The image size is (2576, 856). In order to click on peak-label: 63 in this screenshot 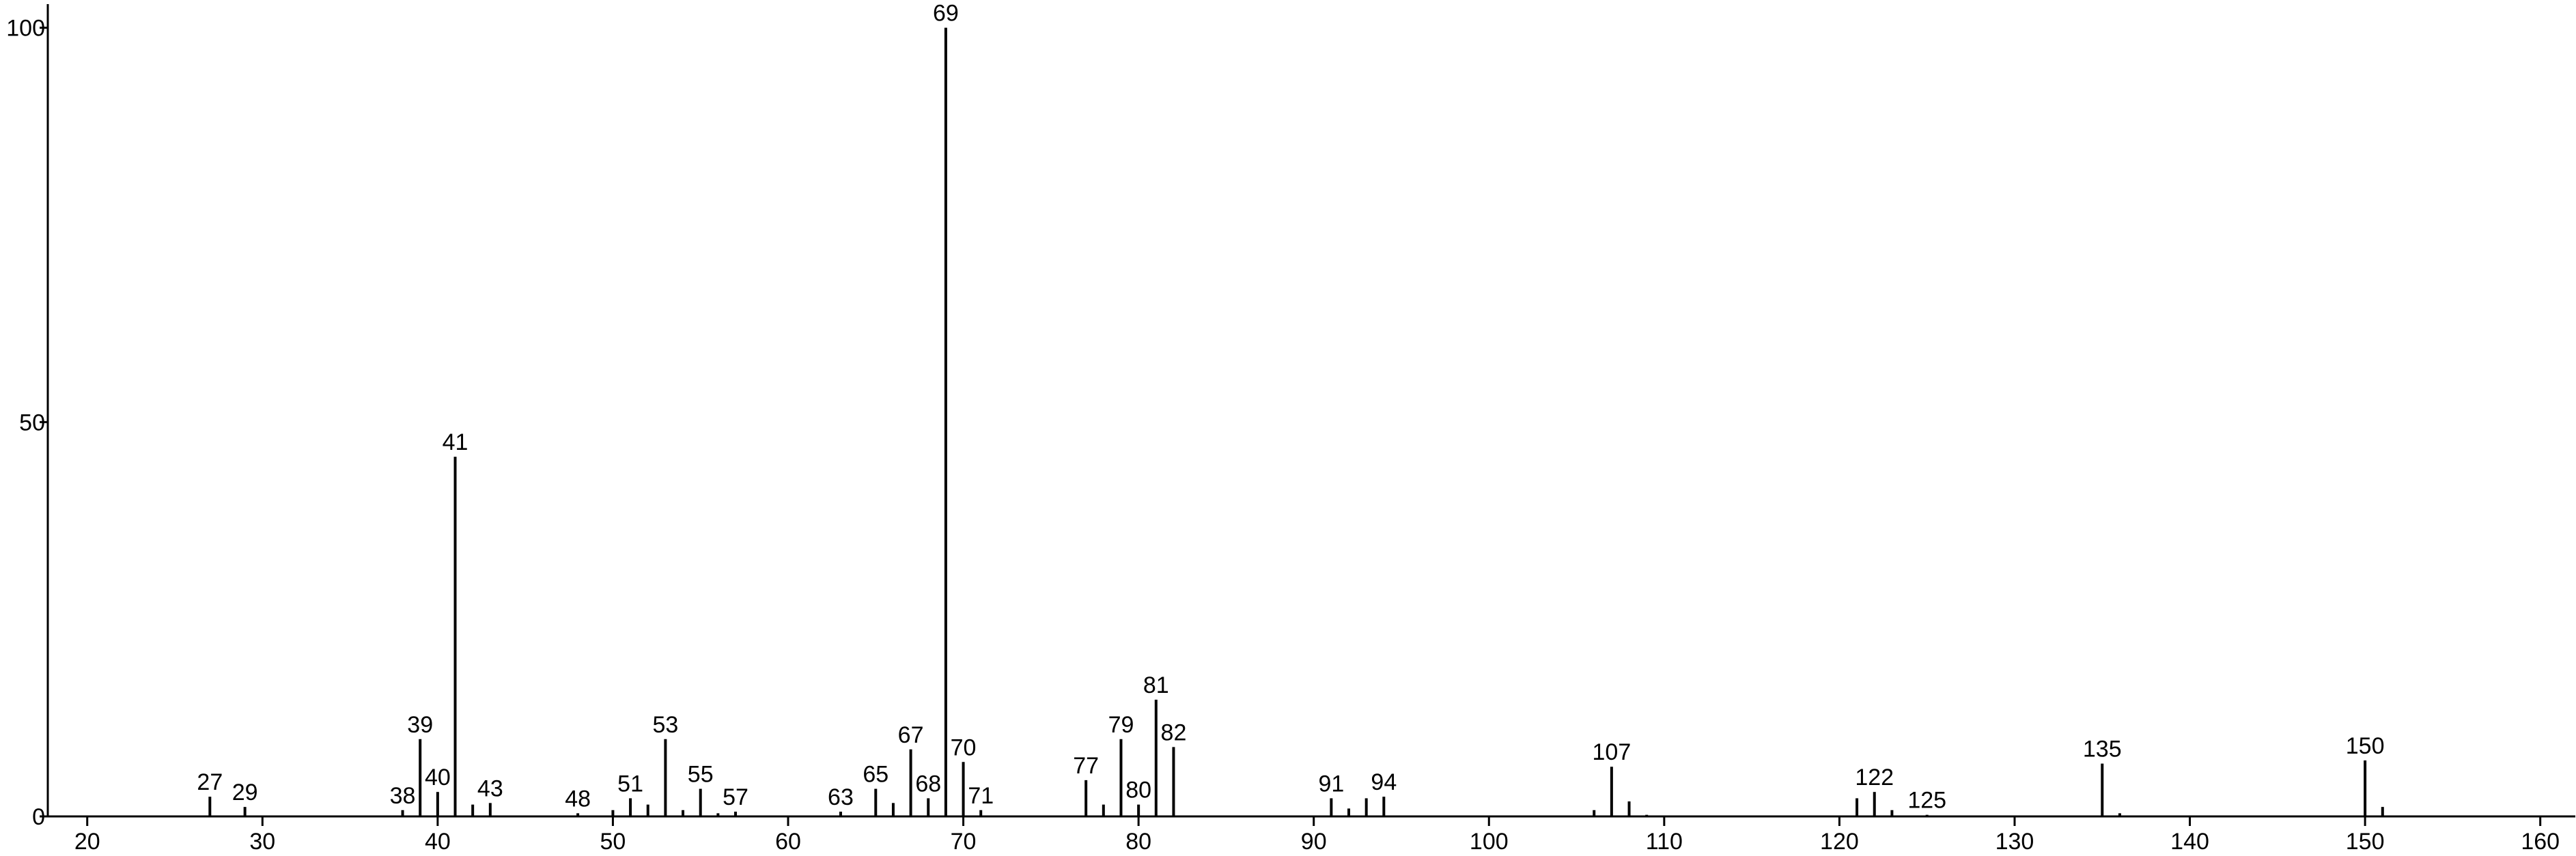, I will do `click(841, 797)`.